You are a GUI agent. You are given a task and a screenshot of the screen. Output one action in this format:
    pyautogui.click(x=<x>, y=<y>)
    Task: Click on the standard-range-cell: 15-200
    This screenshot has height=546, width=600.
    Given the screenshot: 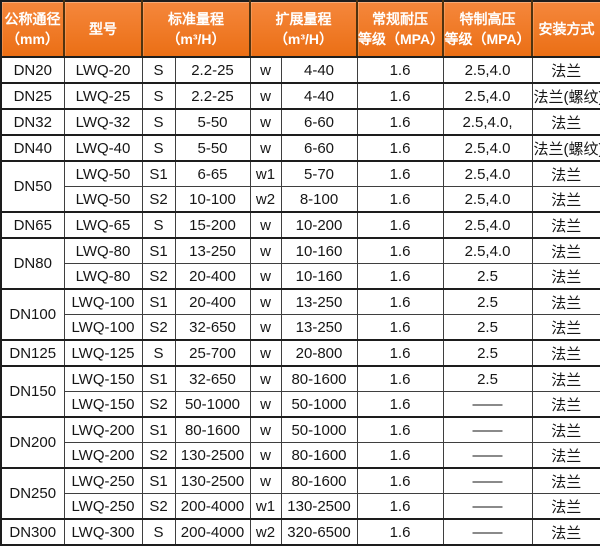 What is the action you would take?
    pyautogui.click(x=212, y=225)
    